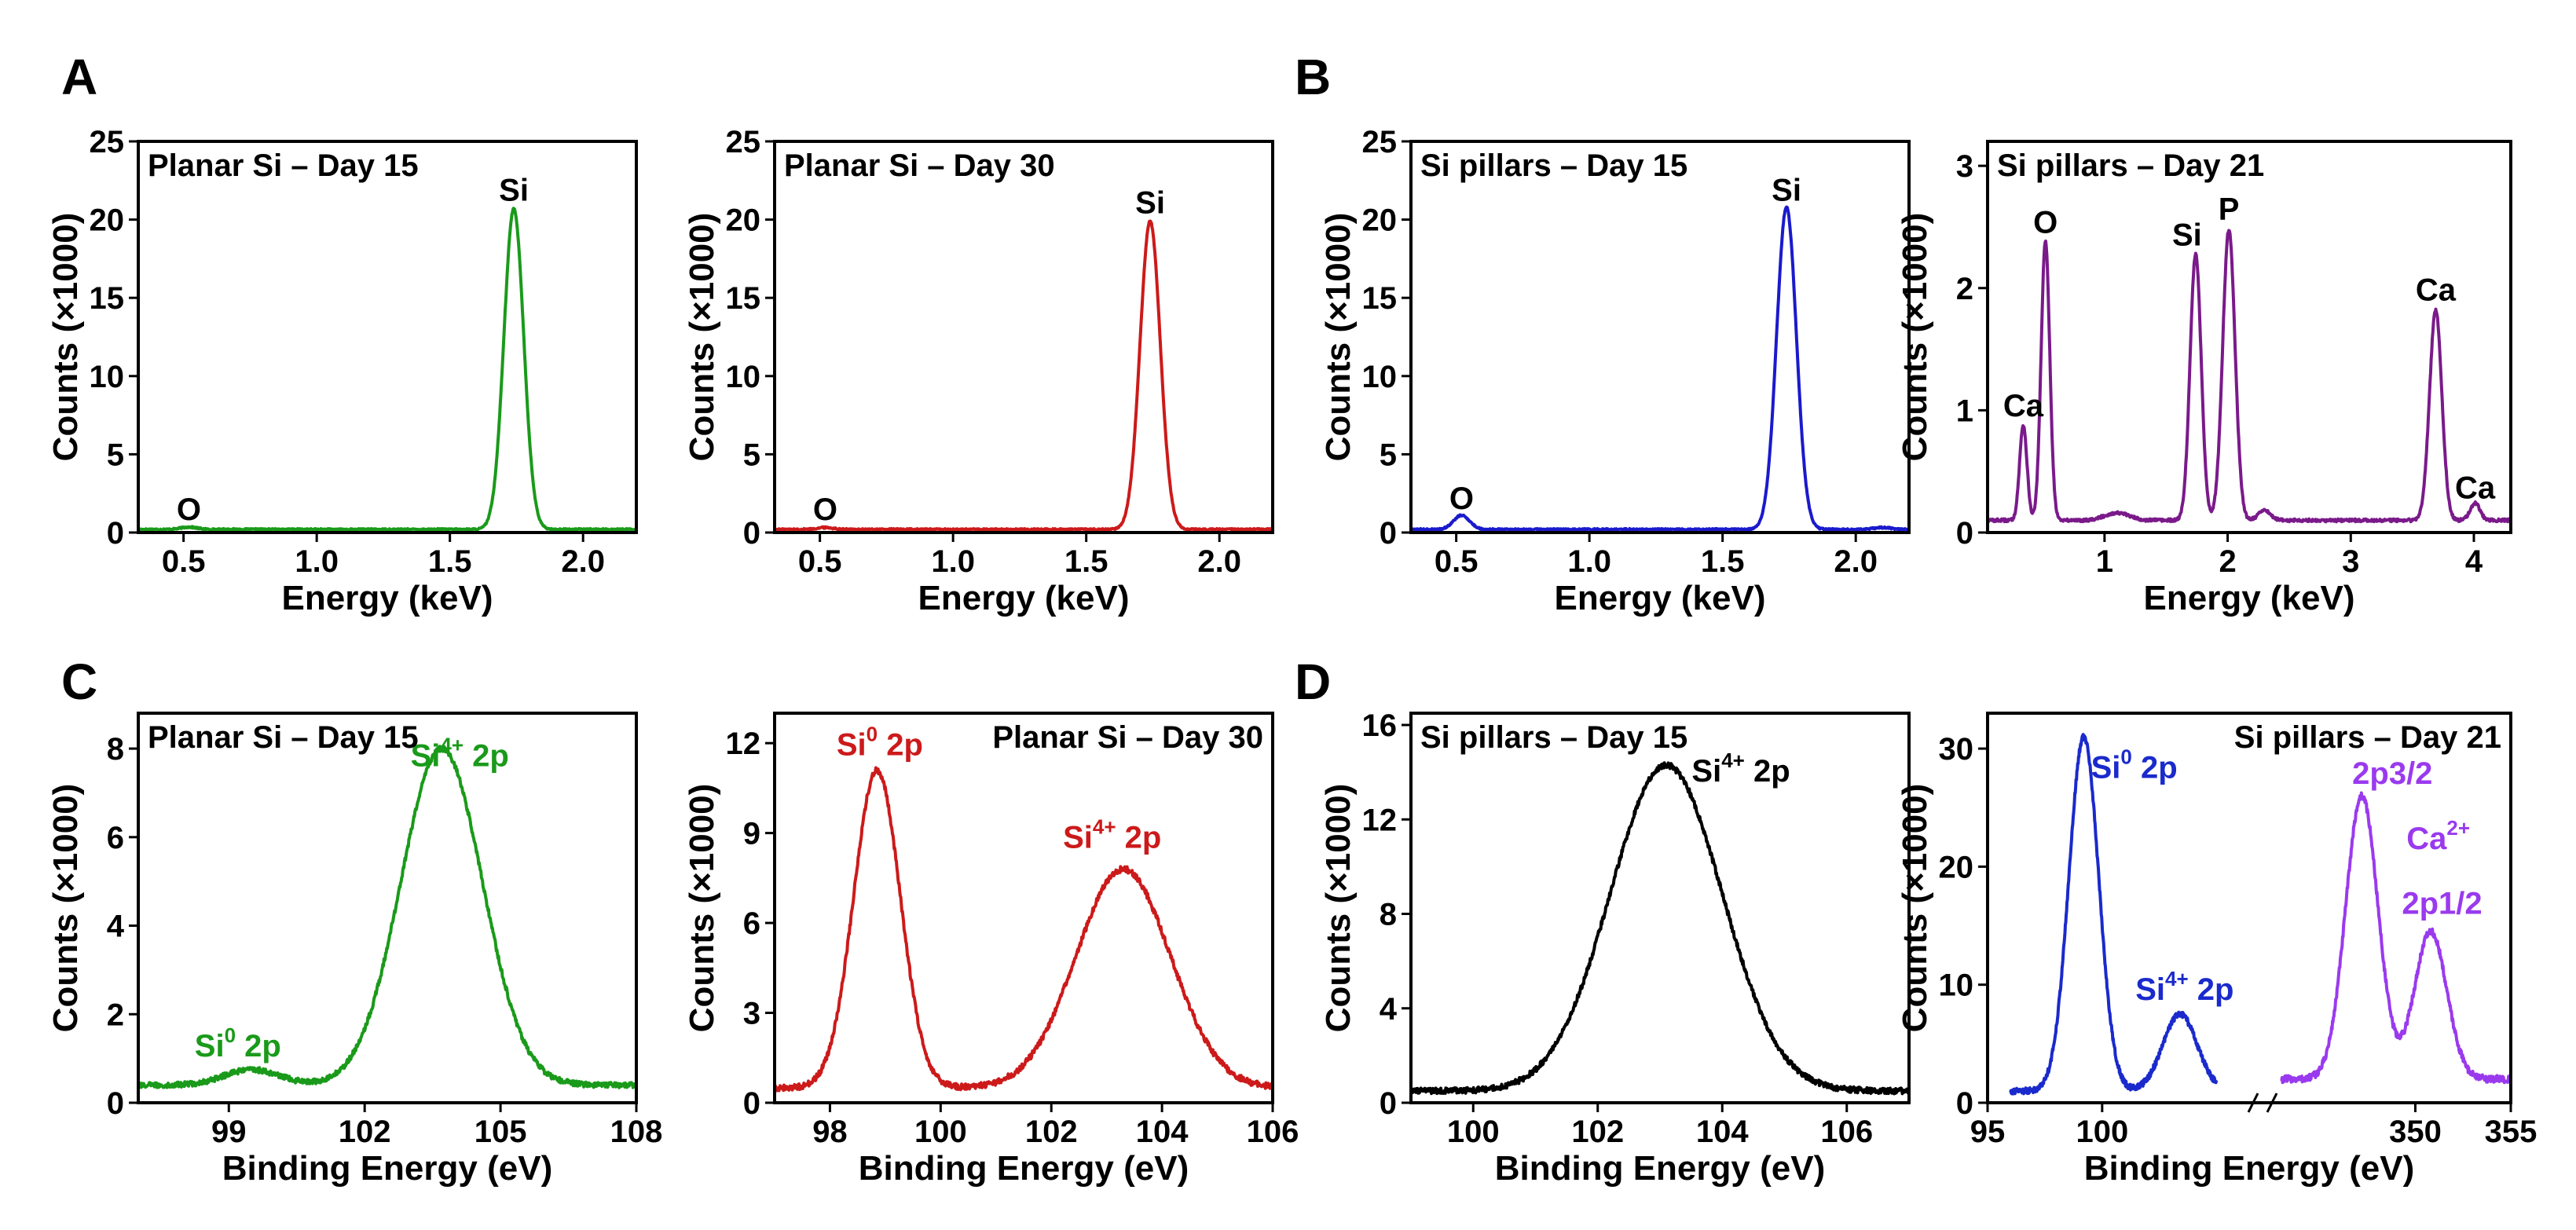 The width and height of the screenshot is (2576, 1230). Describe the element at coordinates (1380, 142) in the screenshot. I see `ytick-label-b1-5: 25` at that location.